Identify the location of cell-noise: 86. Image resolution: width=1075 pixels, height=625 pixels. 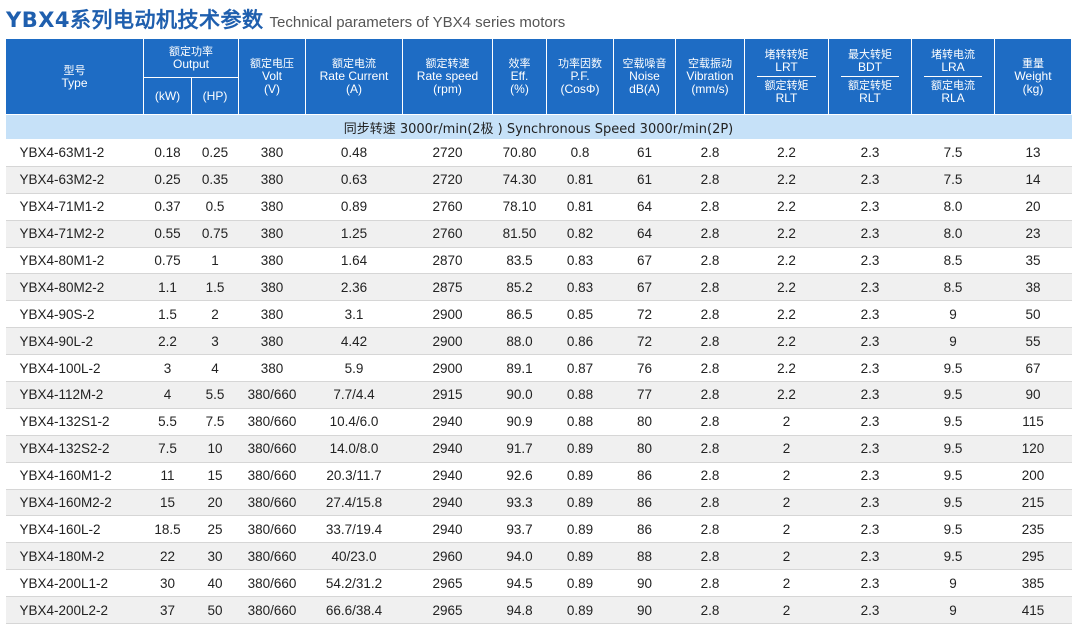
(644, 503).